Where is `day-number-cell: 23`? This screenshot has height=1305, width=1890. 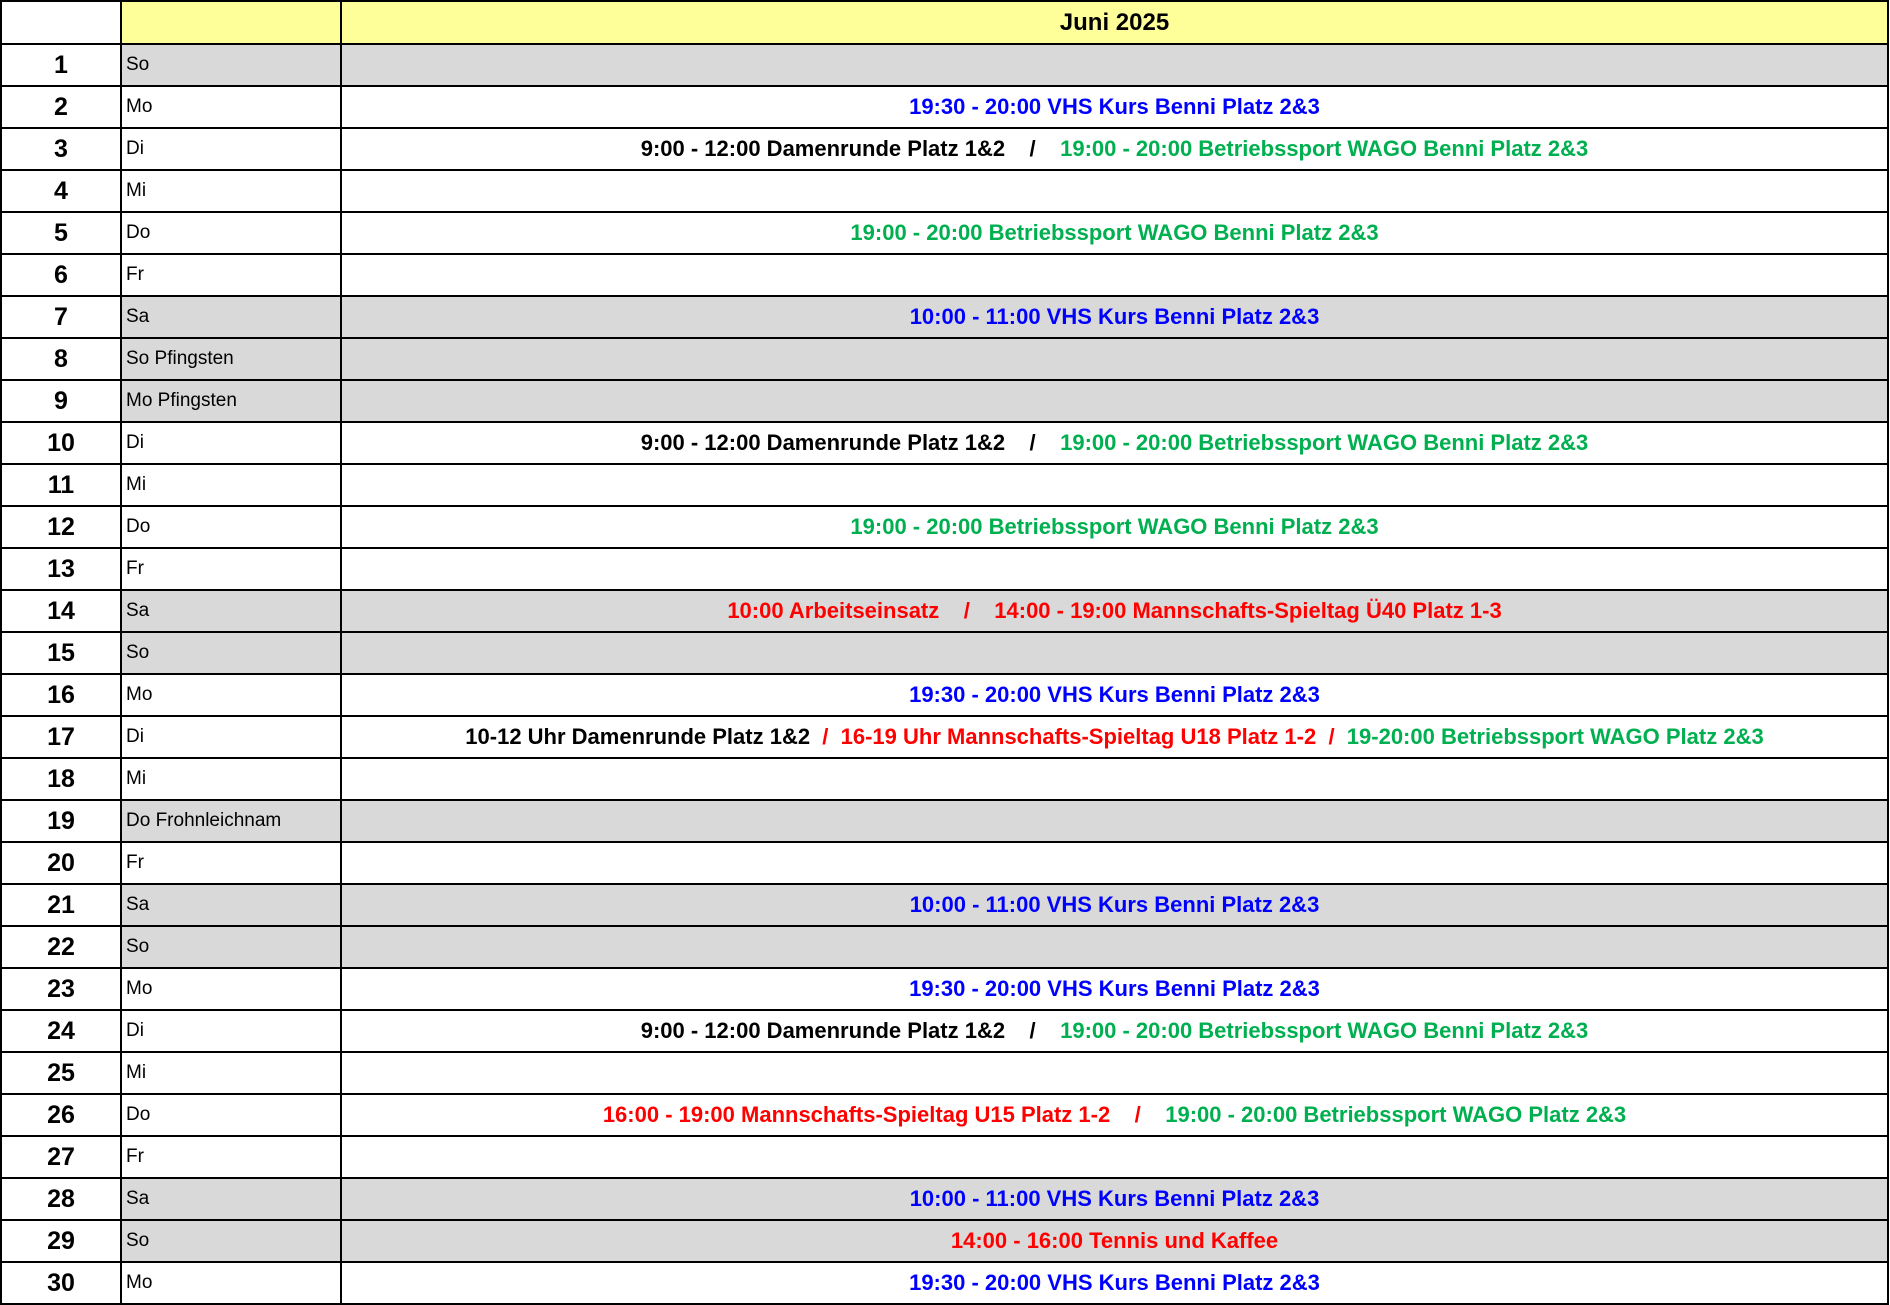
day-number-cell: 23 is located at coordinates (61, 989).